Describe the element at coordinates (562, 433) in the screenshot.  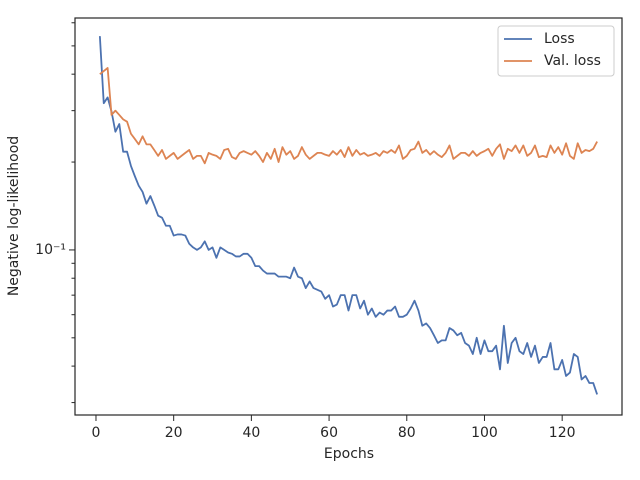
I see `x-tick-label: 120` at that location.